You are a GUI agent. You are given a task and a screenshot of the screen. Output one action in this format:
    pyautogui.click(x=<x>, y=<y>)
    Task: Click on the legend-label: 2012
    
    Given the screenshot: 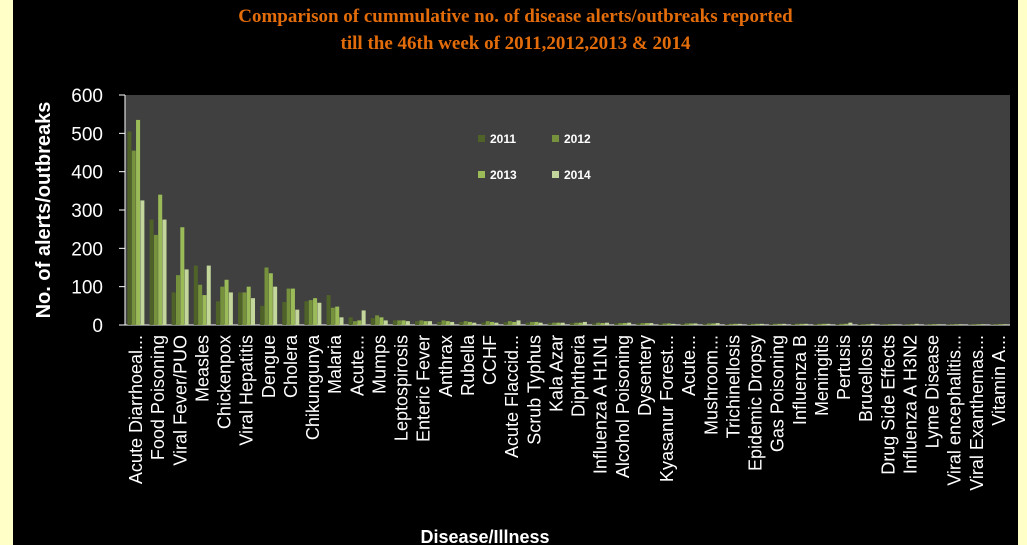 What is the action you would take?
    pyautogui.click(x=577, y=139)
    